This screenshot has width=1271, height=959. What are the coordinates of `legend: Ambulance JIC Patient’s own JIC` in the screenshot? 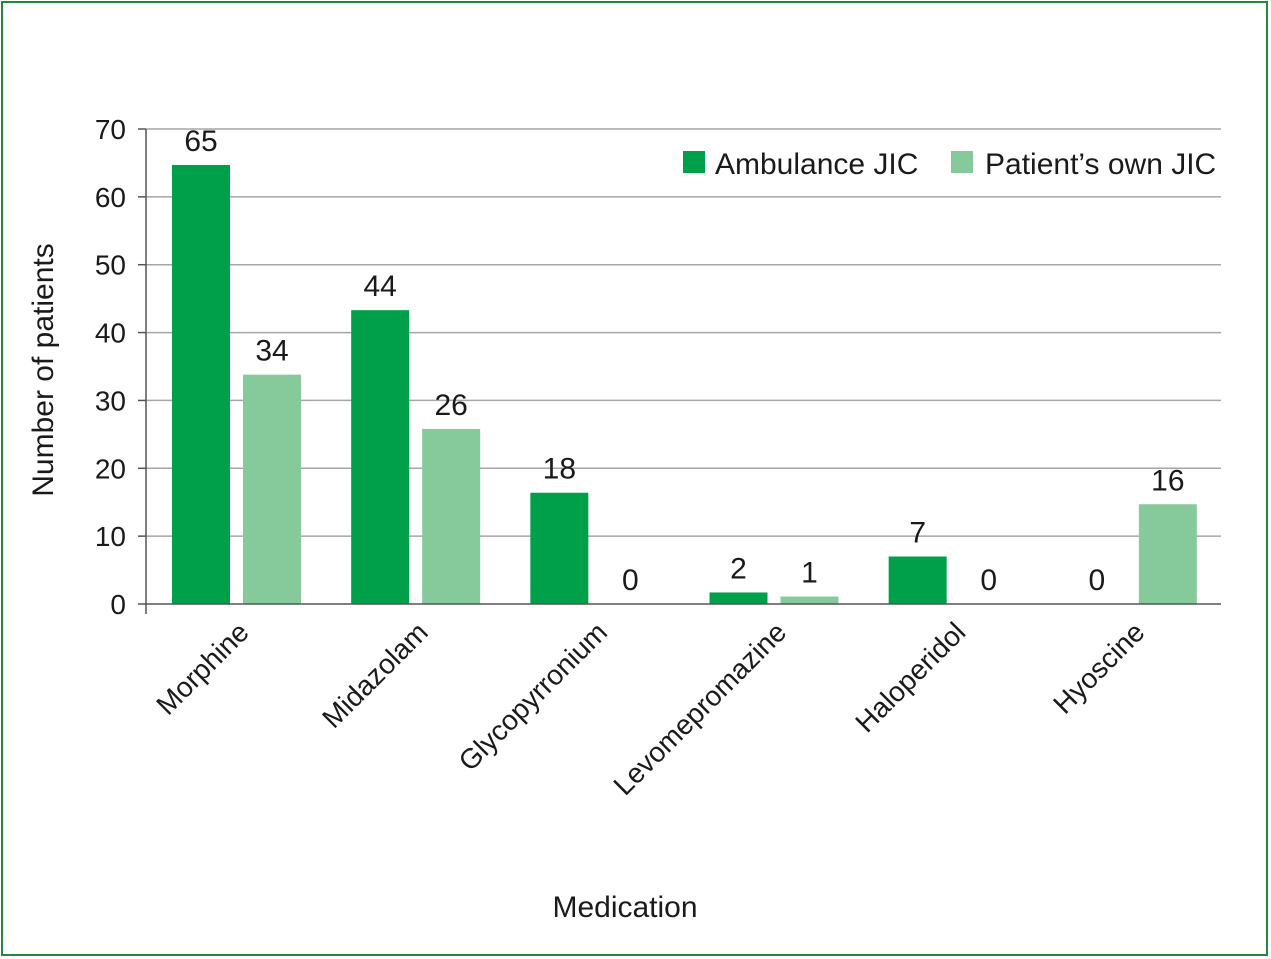 It's located at (949, 164).